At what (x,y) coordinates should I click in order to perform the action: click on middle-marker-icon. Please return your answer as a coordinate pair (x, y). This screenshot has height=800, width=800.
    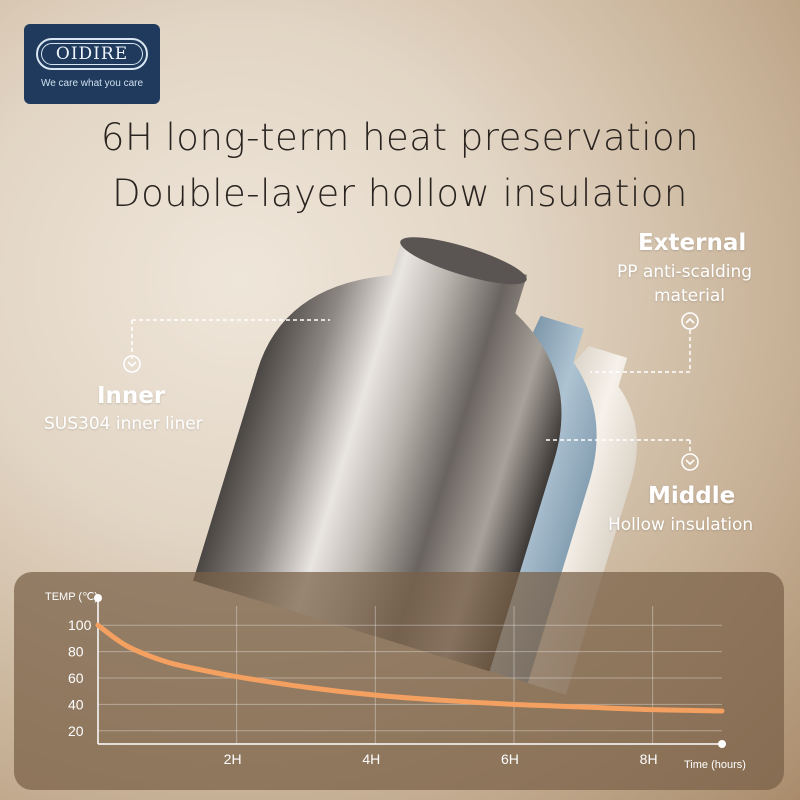
    Looking at the image, I should click on (690, 462).